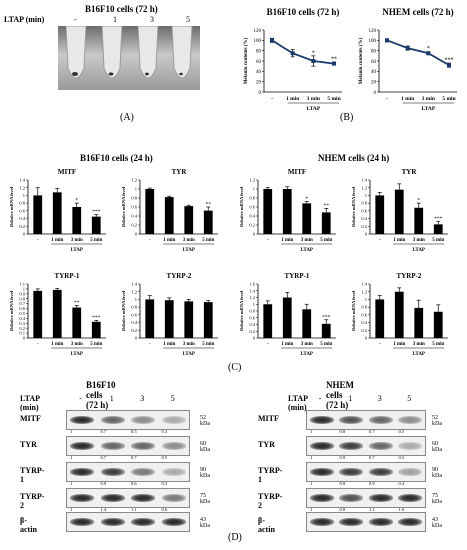 Image resolution: width=467 pixels, height=550 pixels. I want to click on y-axis-label: Melanin contents (%), so click(361, 60).